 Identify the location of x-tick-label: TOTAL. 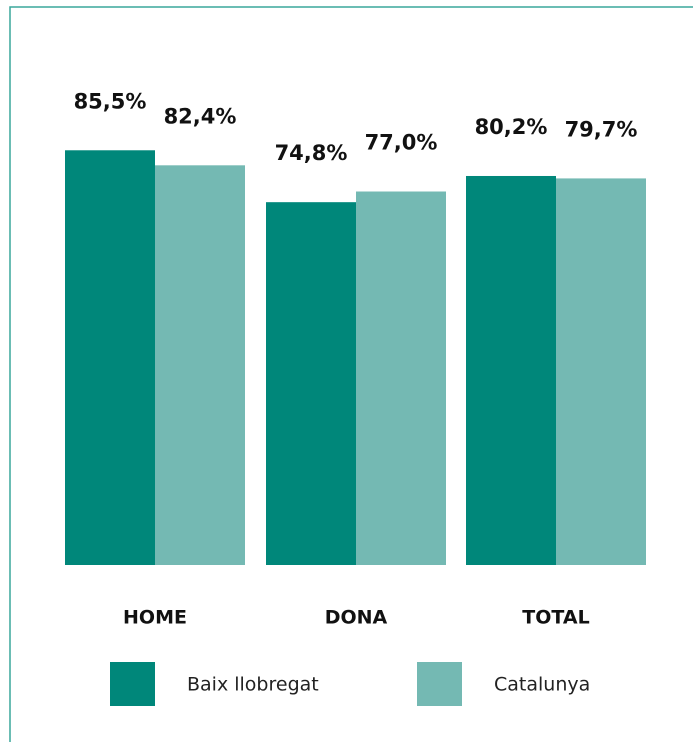
(555, 618).